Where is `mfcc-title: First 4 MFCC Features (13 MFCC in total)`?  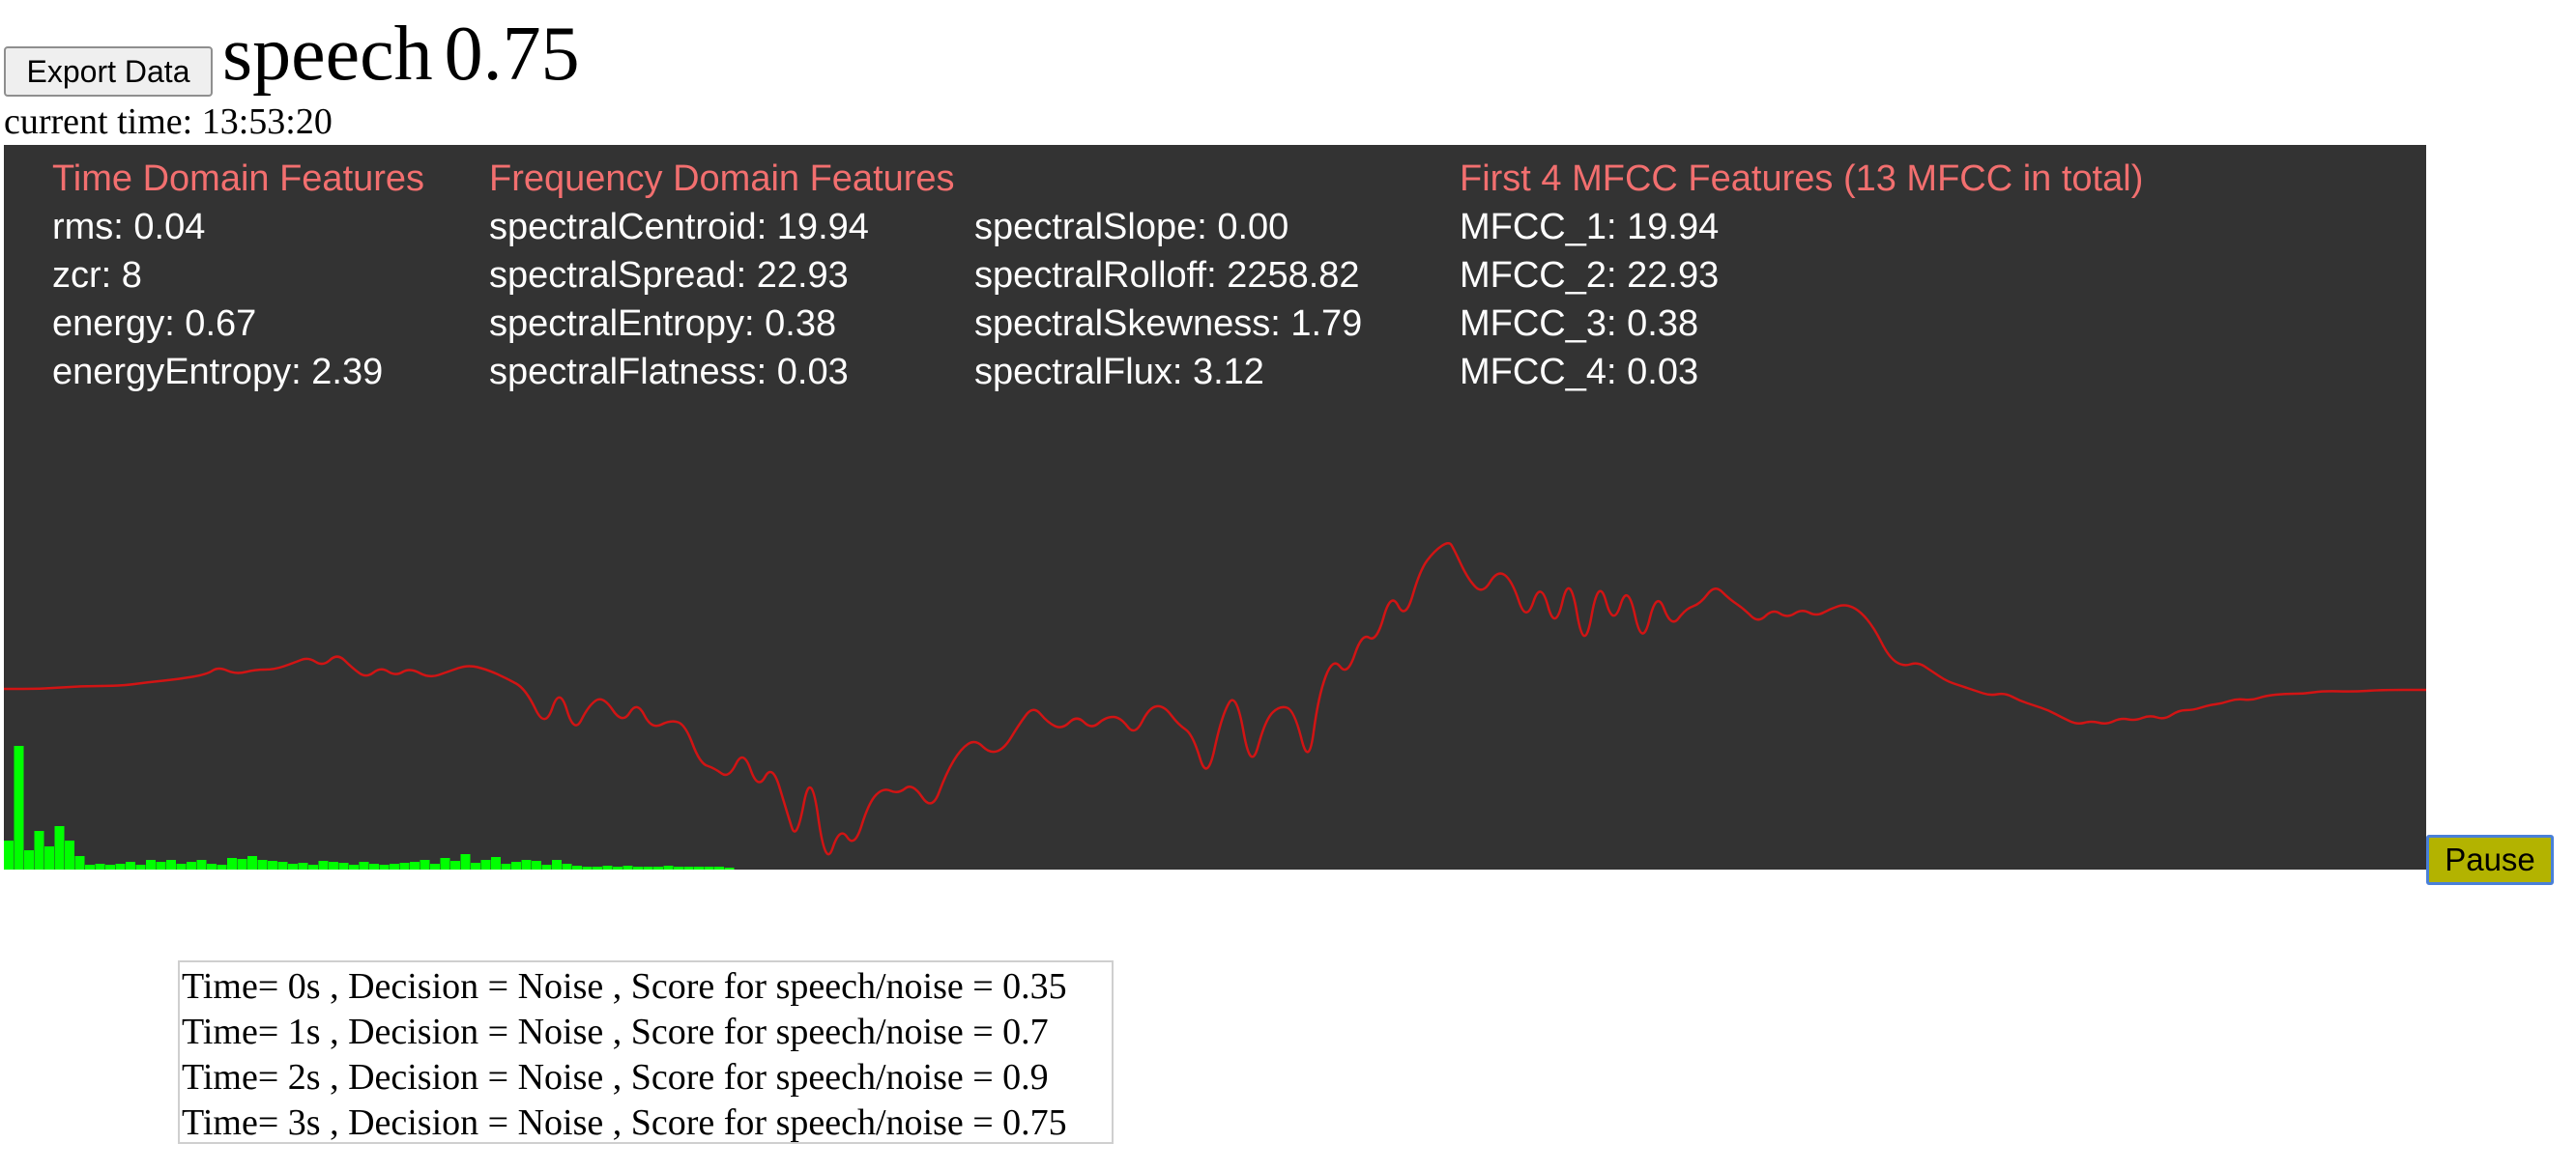 mfcc-title: First 4 MFCC Features (13 MFCC in total) is located at coordinates (1802, 178).